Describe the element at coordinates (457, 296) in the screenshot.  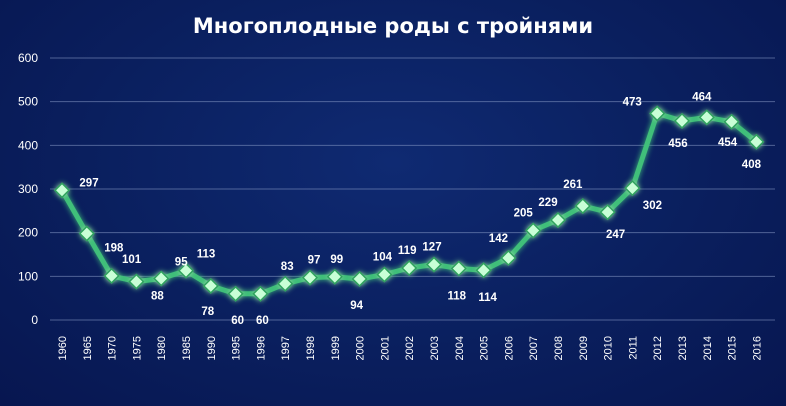
I see `data-label: 118` at that location.